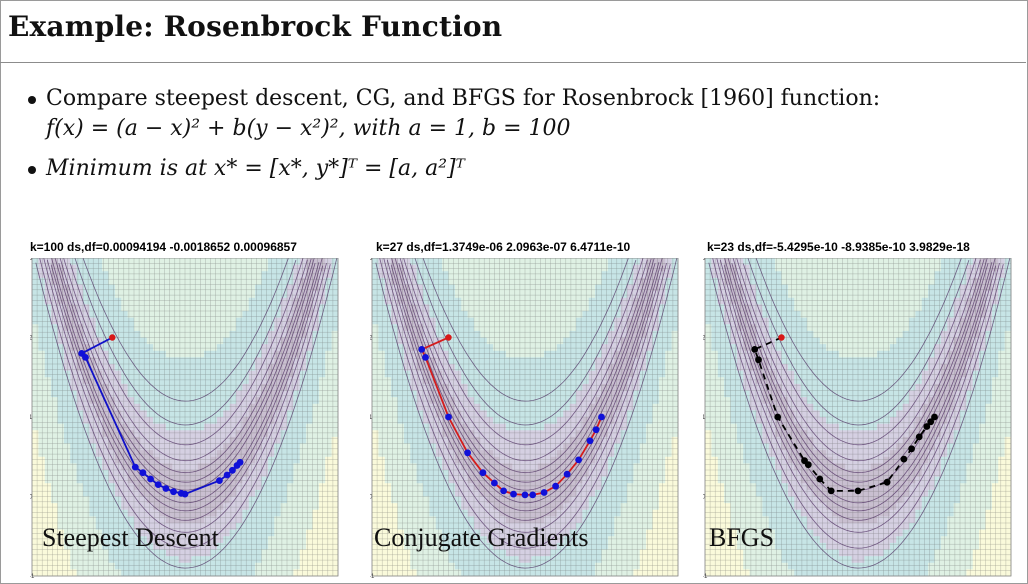 This screenshot has height=584, width=1028. I want to click on iterate-point, so click(240, 462).